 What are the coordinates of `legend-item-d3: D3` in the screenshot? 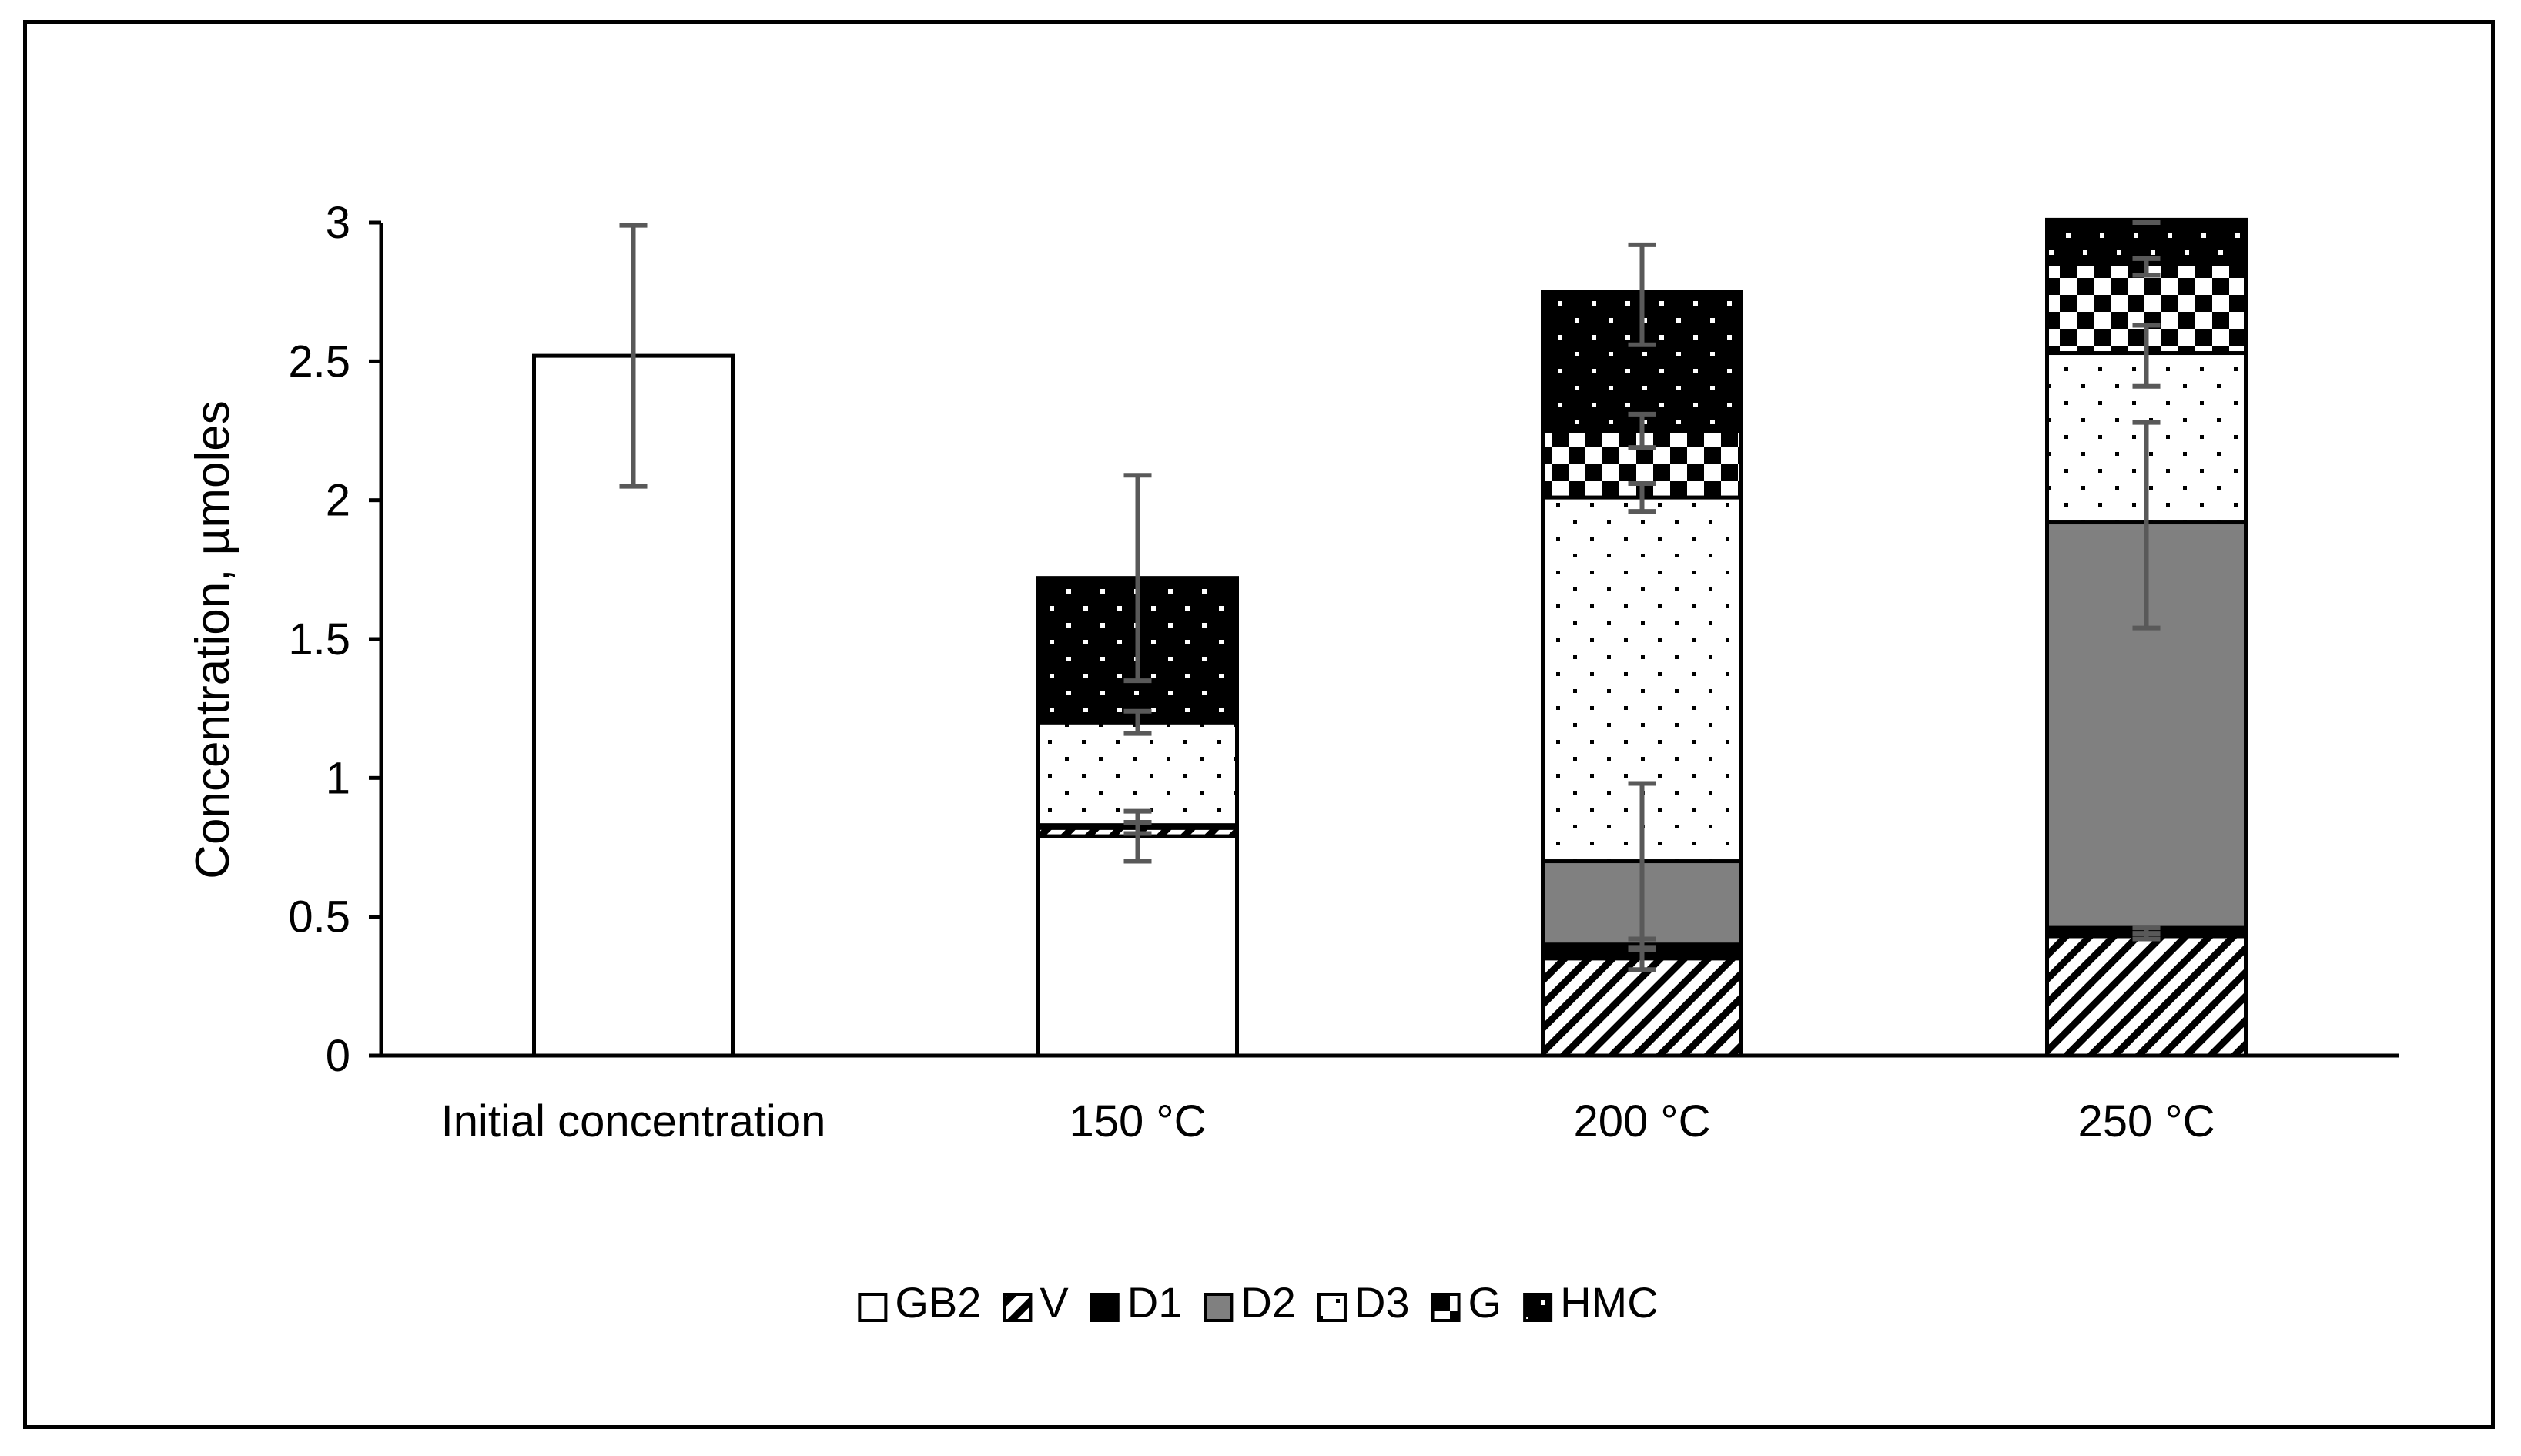 It's located at (1364, 1302).